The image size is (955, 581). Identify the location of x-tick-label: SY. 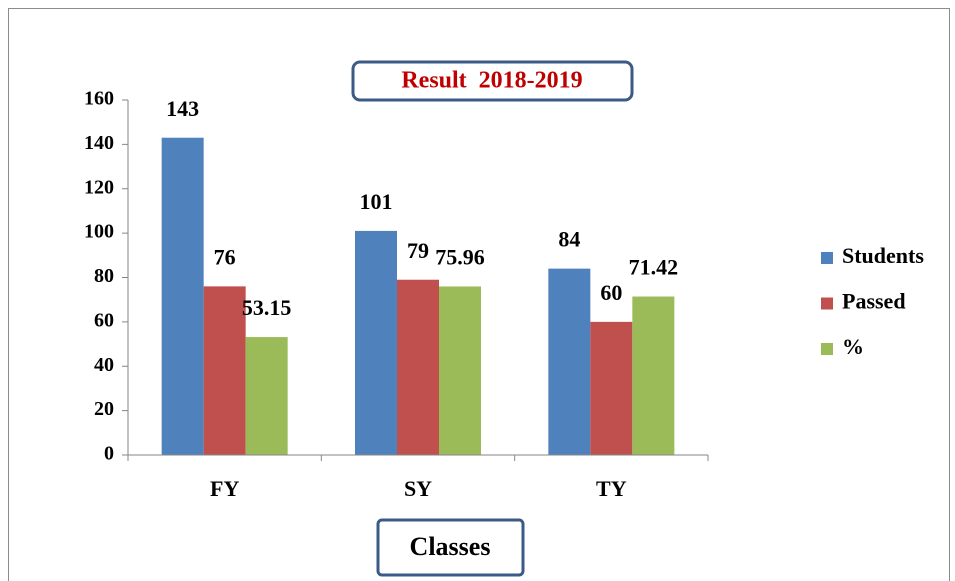
(418, 488).